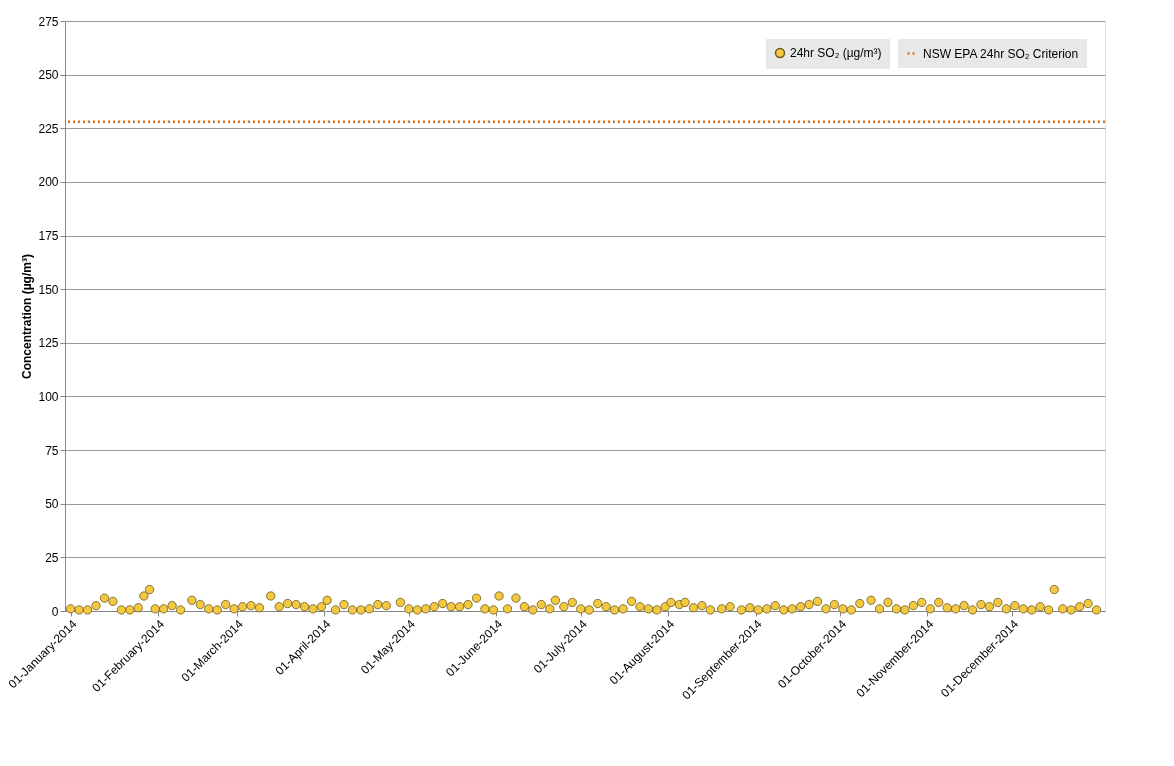 This screenshot has width=1174, height=766. I want to click on y-tick-label: 150, so click(48, 289).